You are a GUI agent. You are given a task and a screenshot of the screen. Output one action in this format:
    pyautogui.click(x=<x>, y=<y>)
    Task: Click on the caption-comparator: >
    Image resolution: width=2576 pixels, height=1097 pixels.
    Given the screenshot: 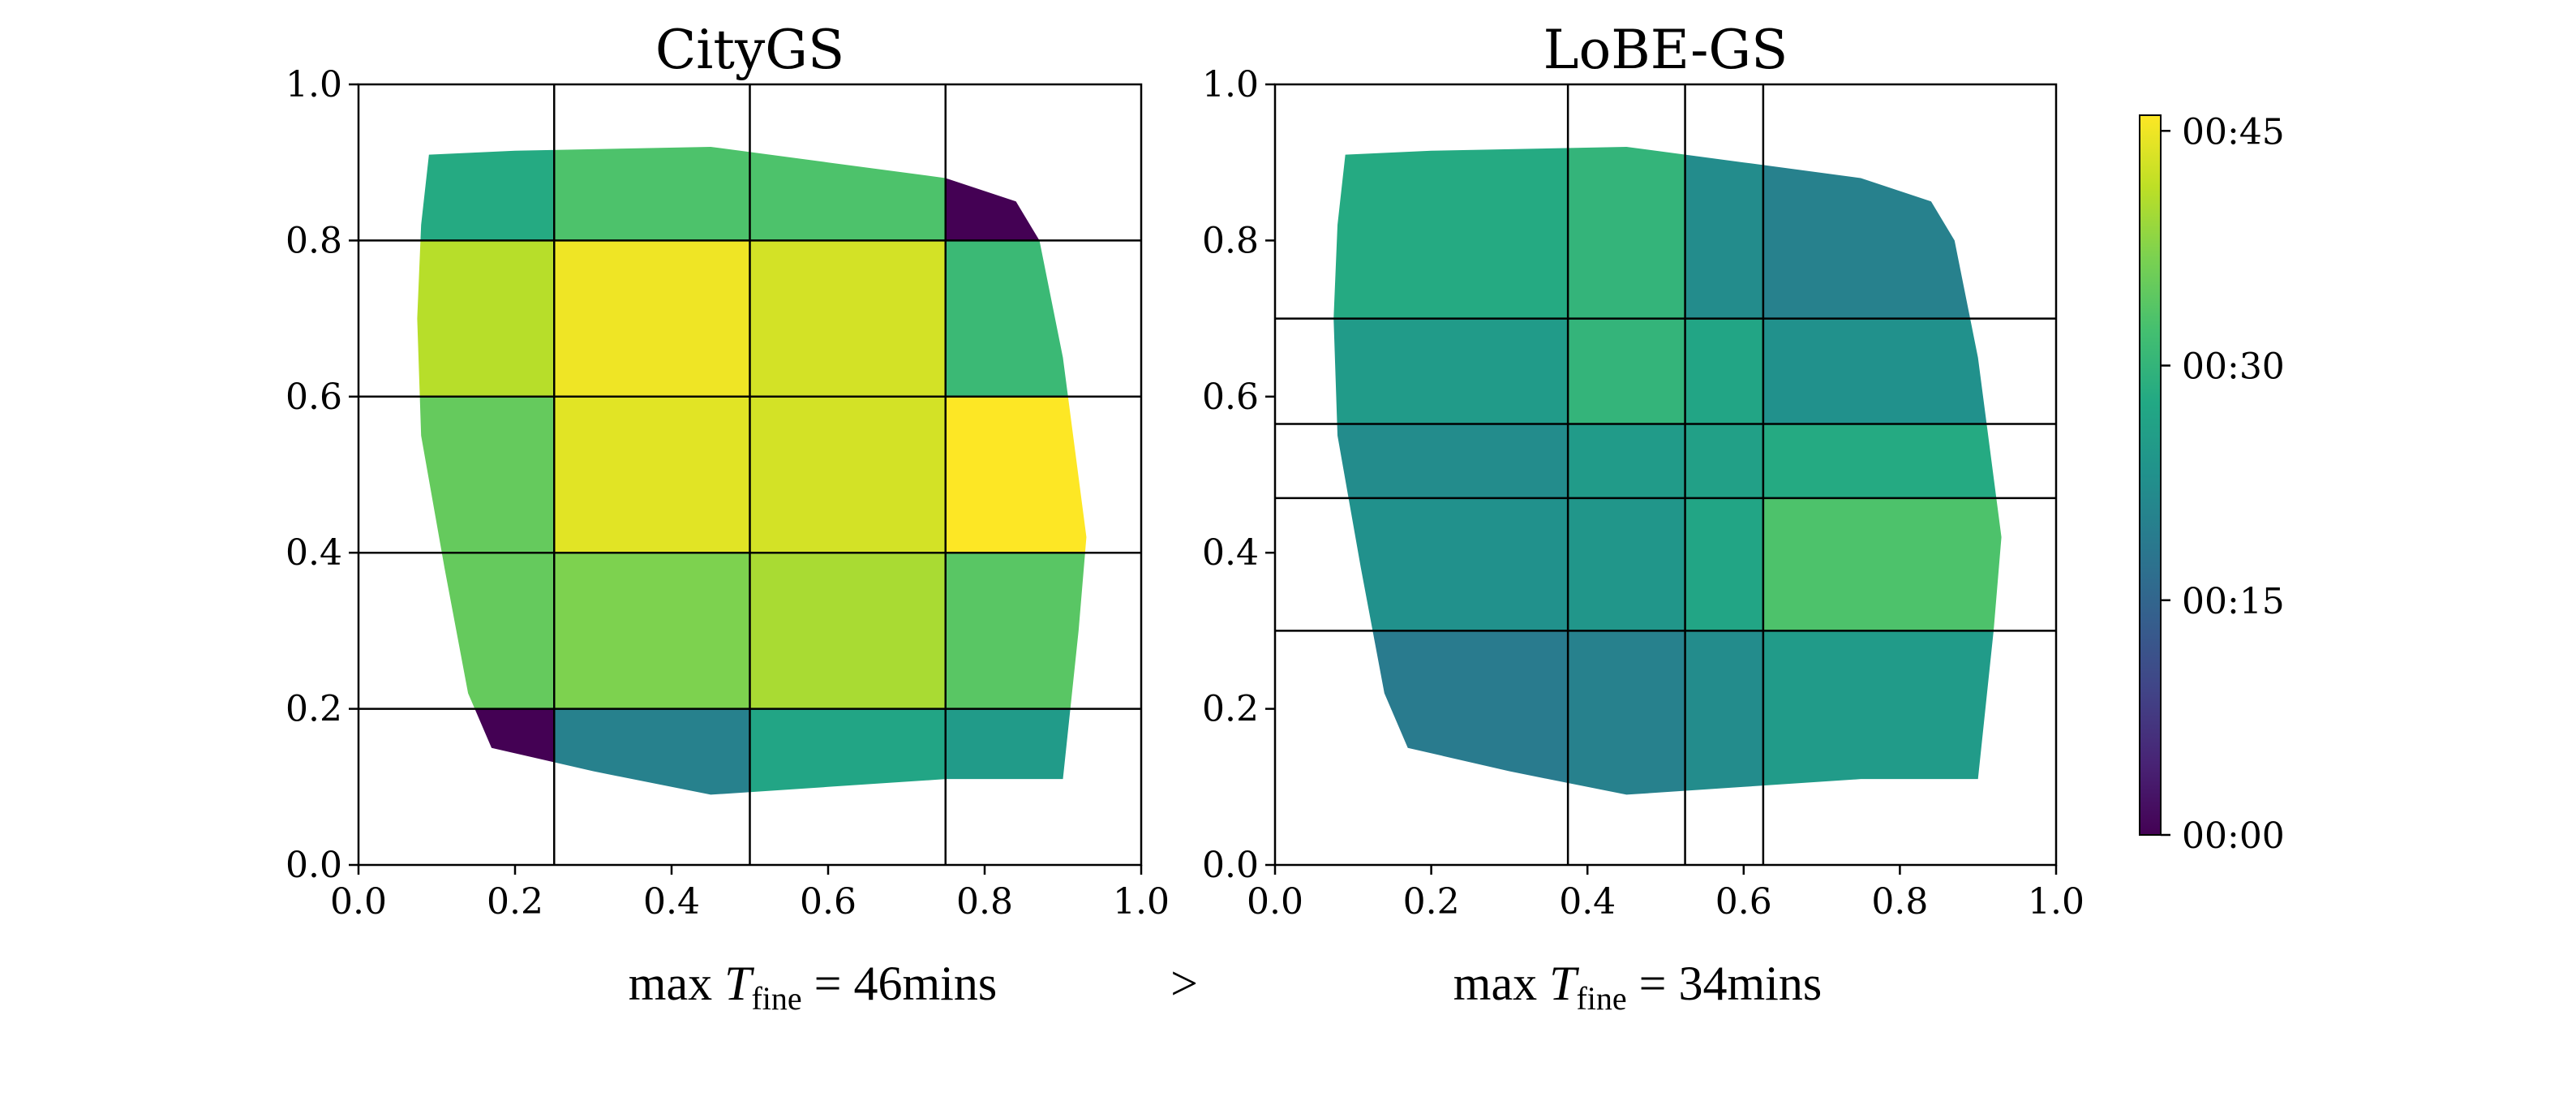 What is the action you would take?
    pyautogui.click(x=1184, y=983)
    